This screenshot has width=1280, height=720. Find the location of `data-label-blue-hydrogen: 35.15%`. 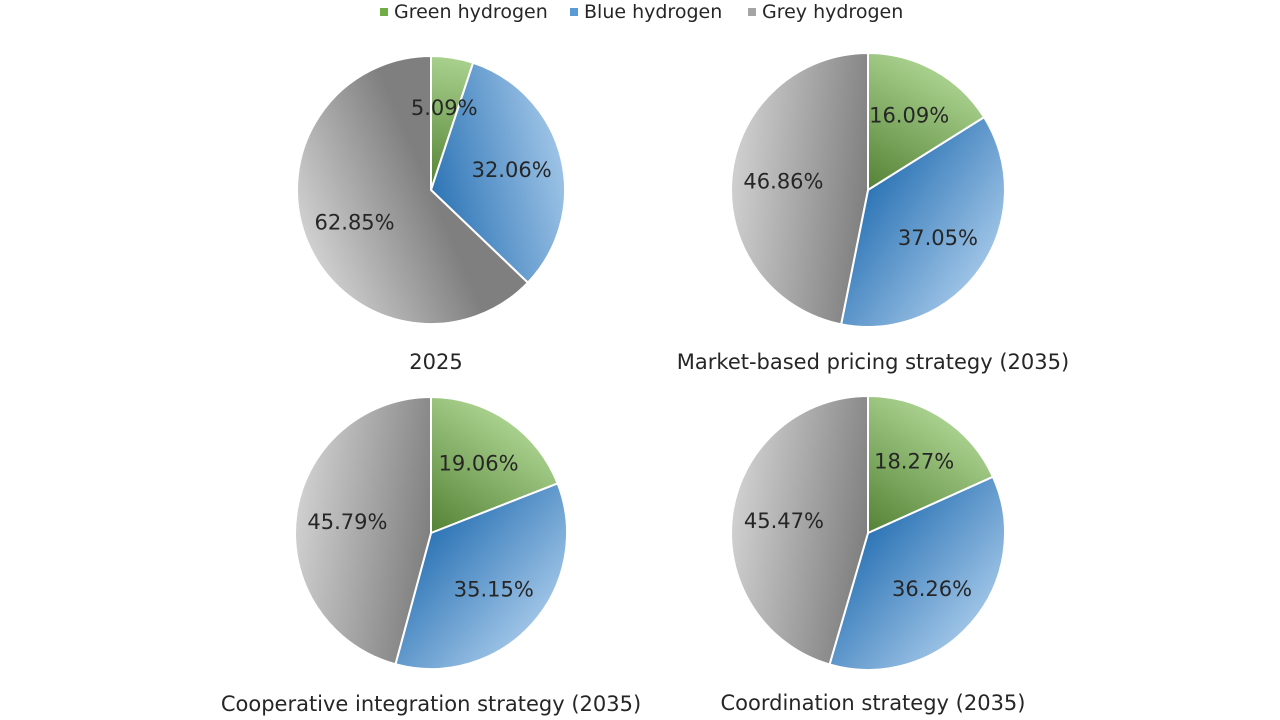

data-label-blue-hydrogen: 35.15% is located at coordinates (494, 589).